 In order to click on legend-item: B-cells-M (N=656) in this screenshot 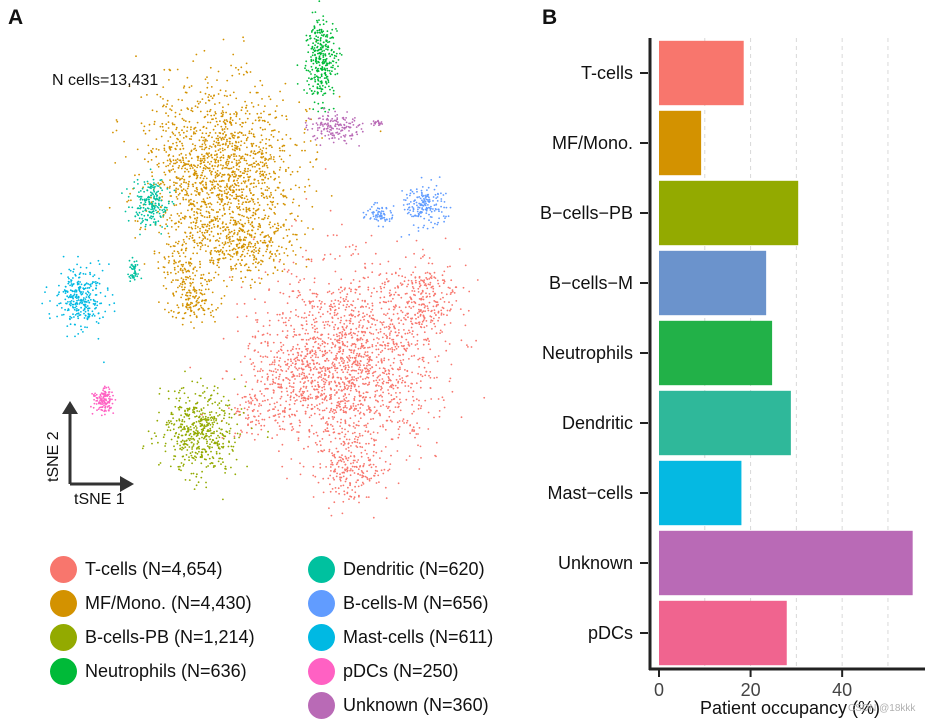, I will do `click(398, 603)`.